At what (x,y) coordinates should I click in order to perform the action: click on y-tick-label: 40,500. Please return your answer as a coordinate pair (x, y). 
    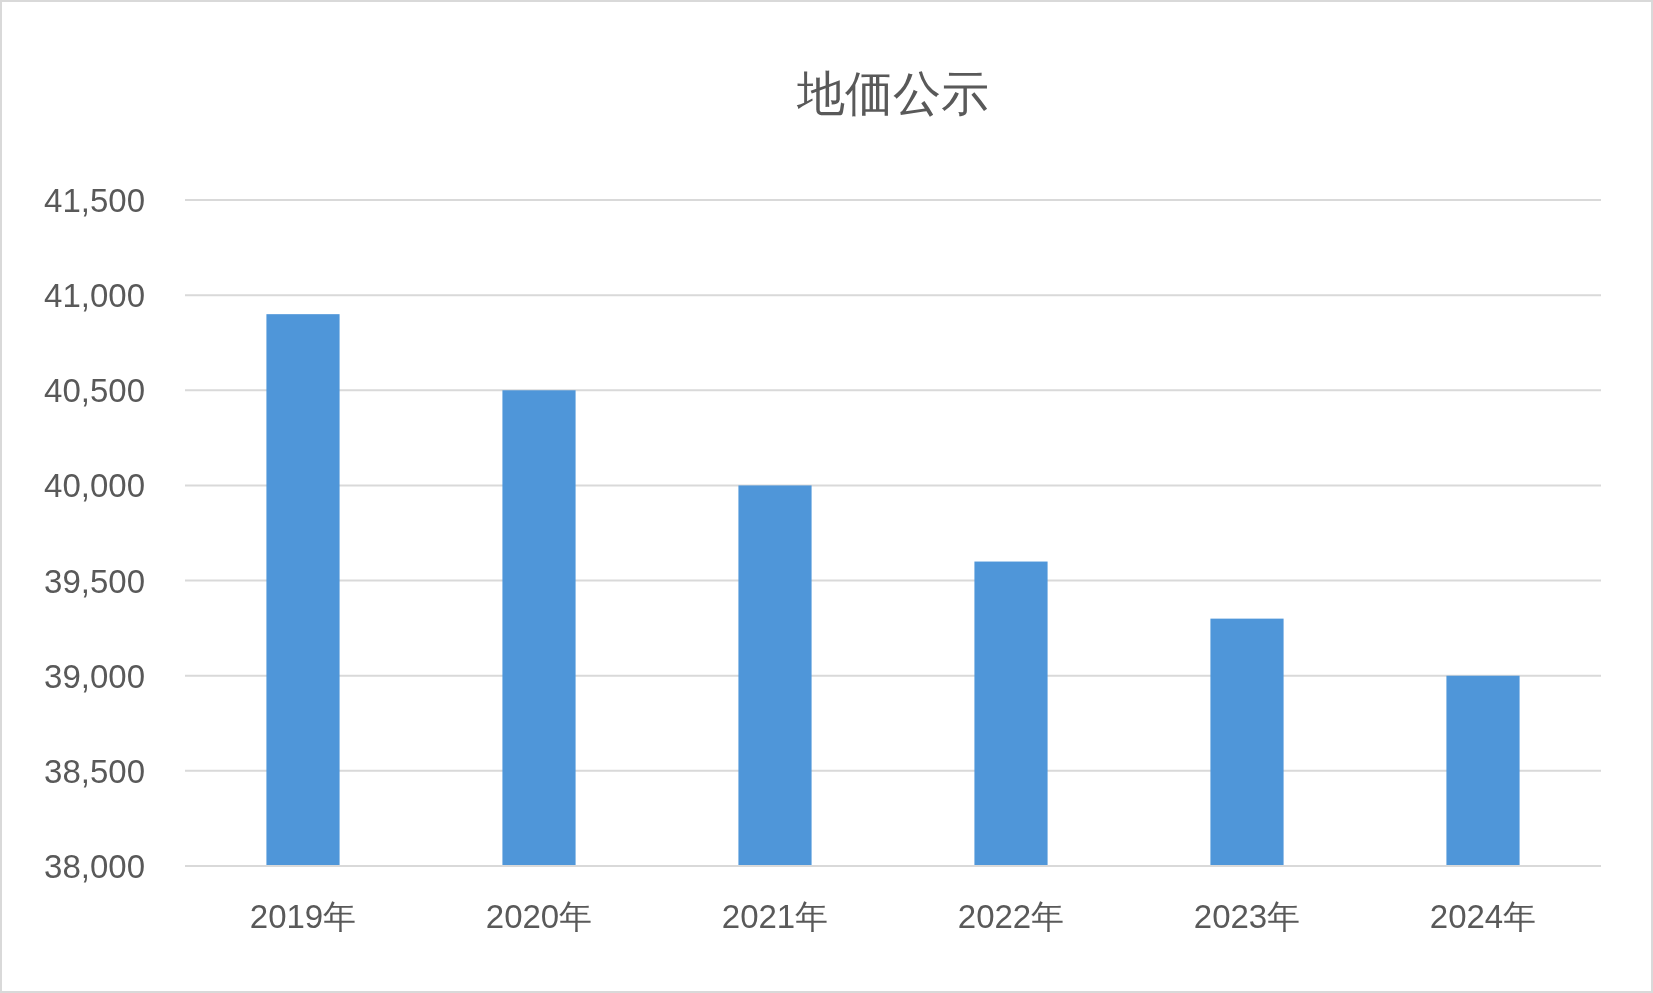
    Looking at the image, I should click on (94, 391).